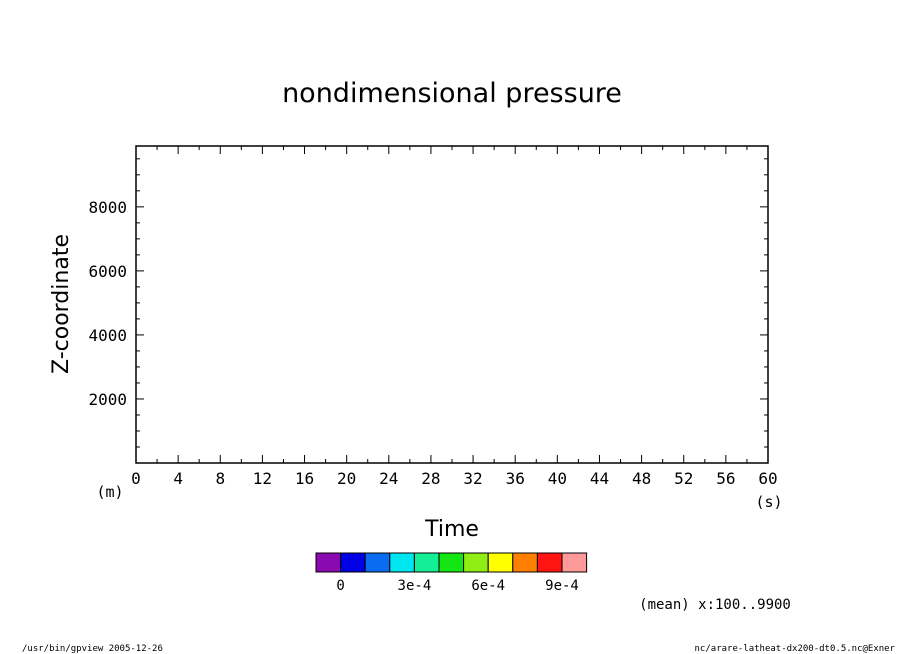  I want to click on x-tick-label: 44, so click(599, 478).